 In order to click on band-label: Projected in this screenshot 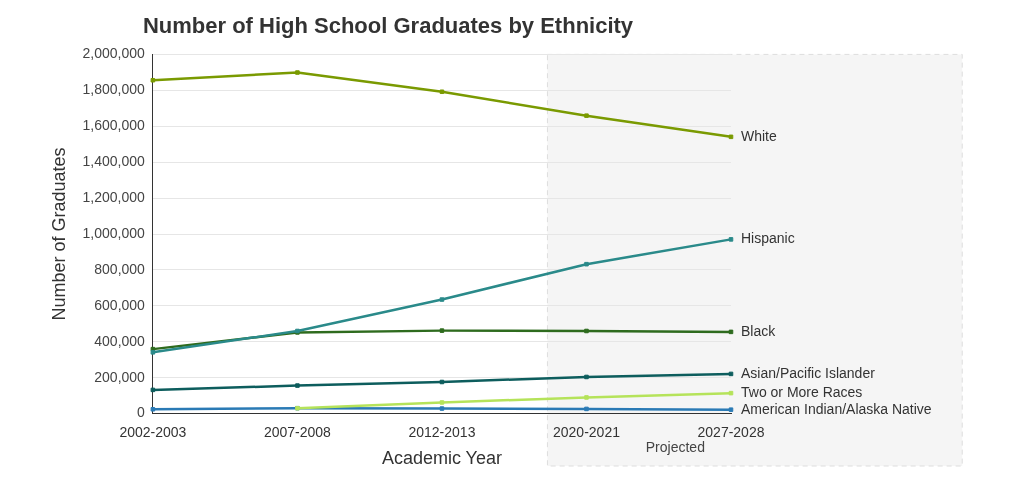, I will do `click(675, 446)`.